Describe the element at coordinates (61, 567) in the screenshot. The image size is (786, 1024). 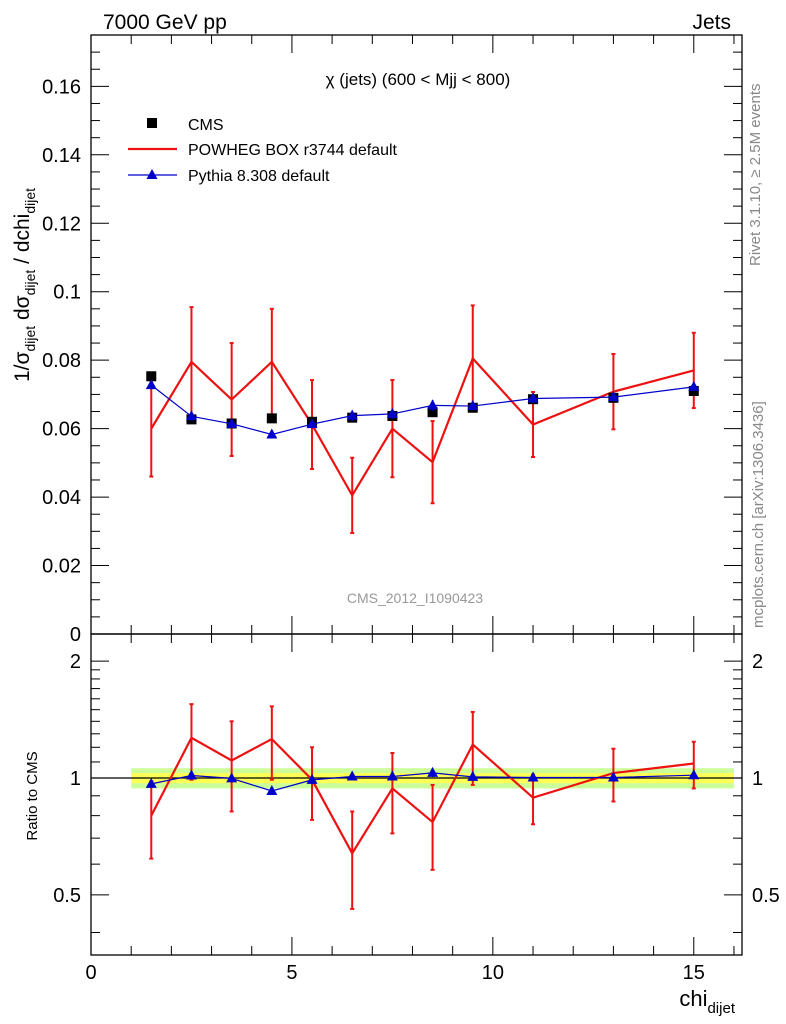
I see `main-y-tick-label: 0.02` at that location.